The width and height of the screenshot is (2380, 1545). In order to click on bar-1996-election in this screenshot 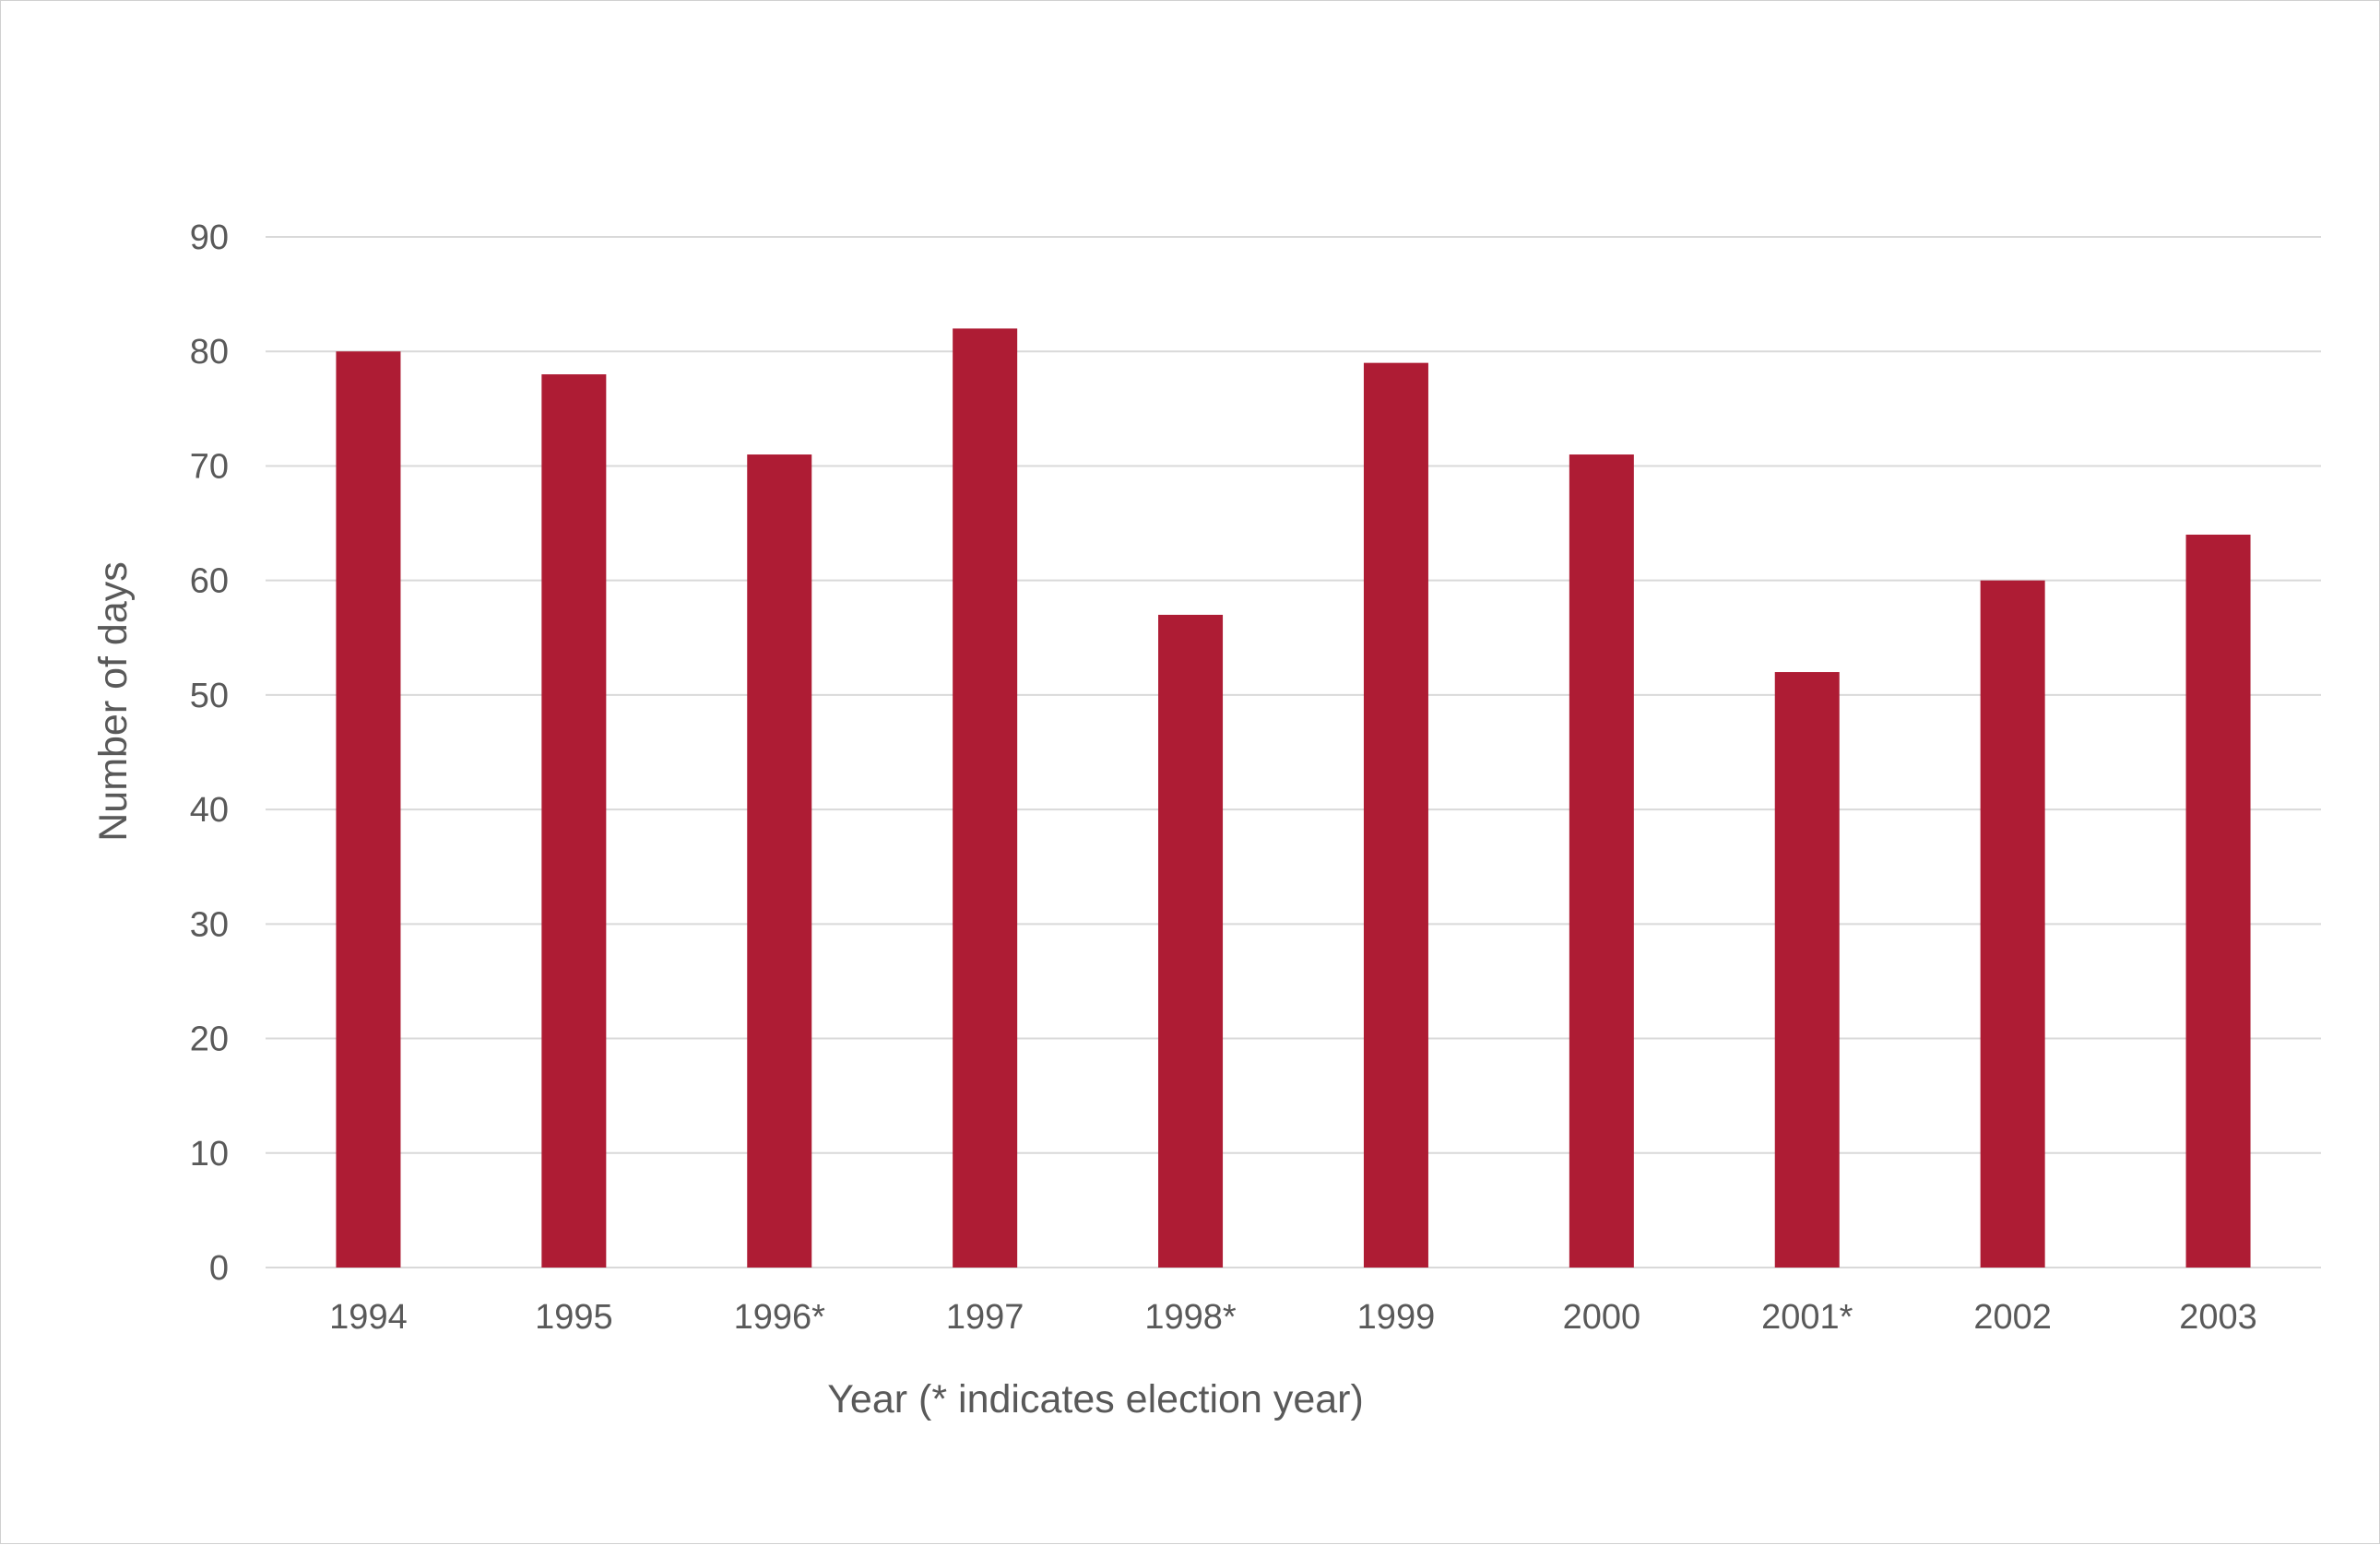, I will do `click(779, 861)`.